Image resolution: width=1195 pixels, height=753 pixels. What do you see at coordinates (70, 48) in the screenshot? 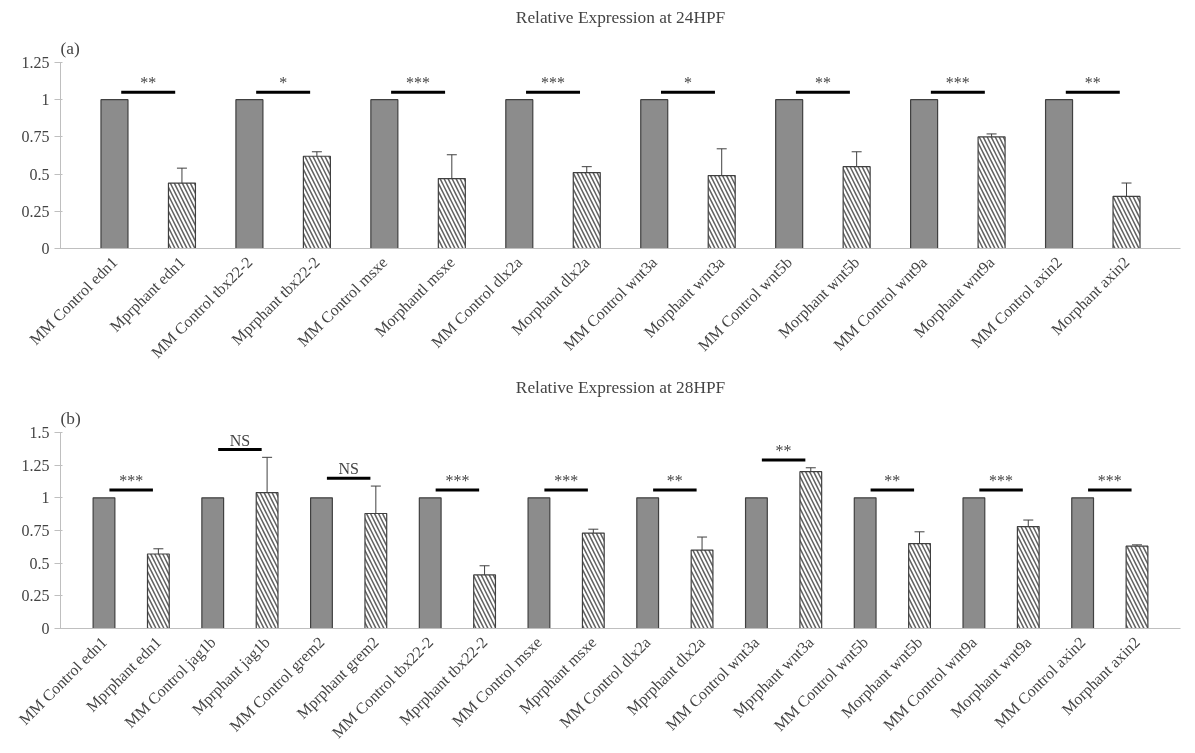
I see `text: (a)` at bounding box center [70, 48].